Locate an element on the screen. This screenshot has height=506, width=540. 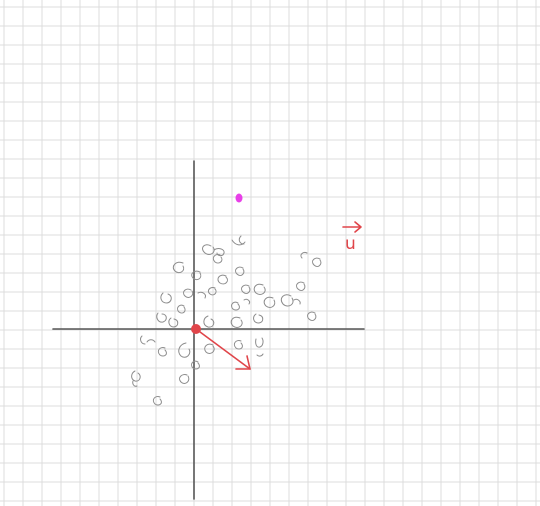
vector-u-shaft is located at coordinates (223, 349).